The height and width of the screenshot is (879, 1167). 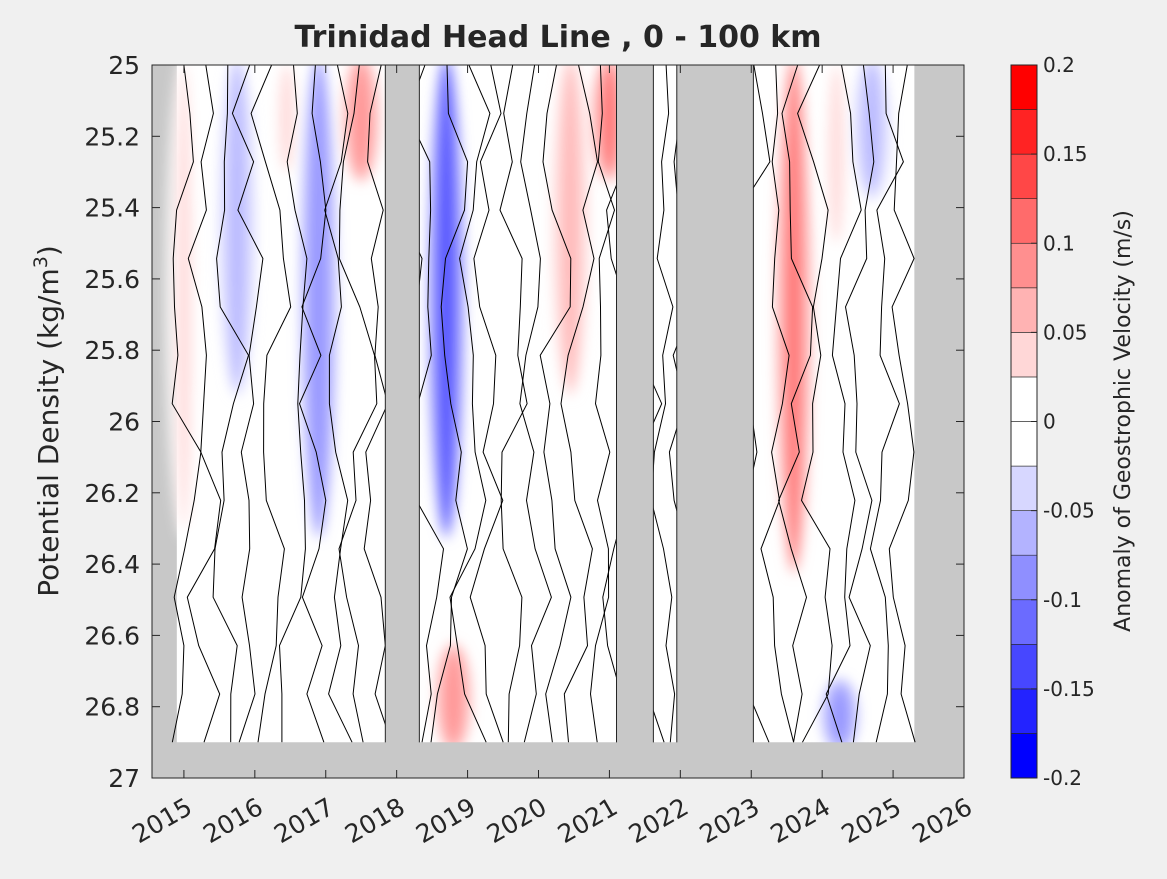 I want to click on y-tick-label: 26.6, so click(x=112, y=635).